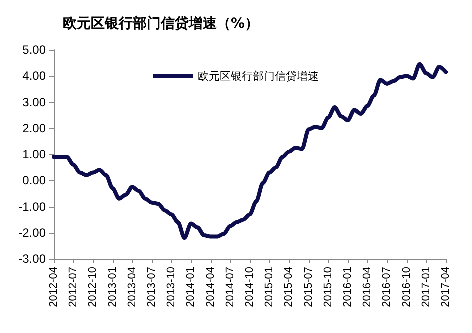  I want to click on y-tick-label: 0.00, so click(34, 181).